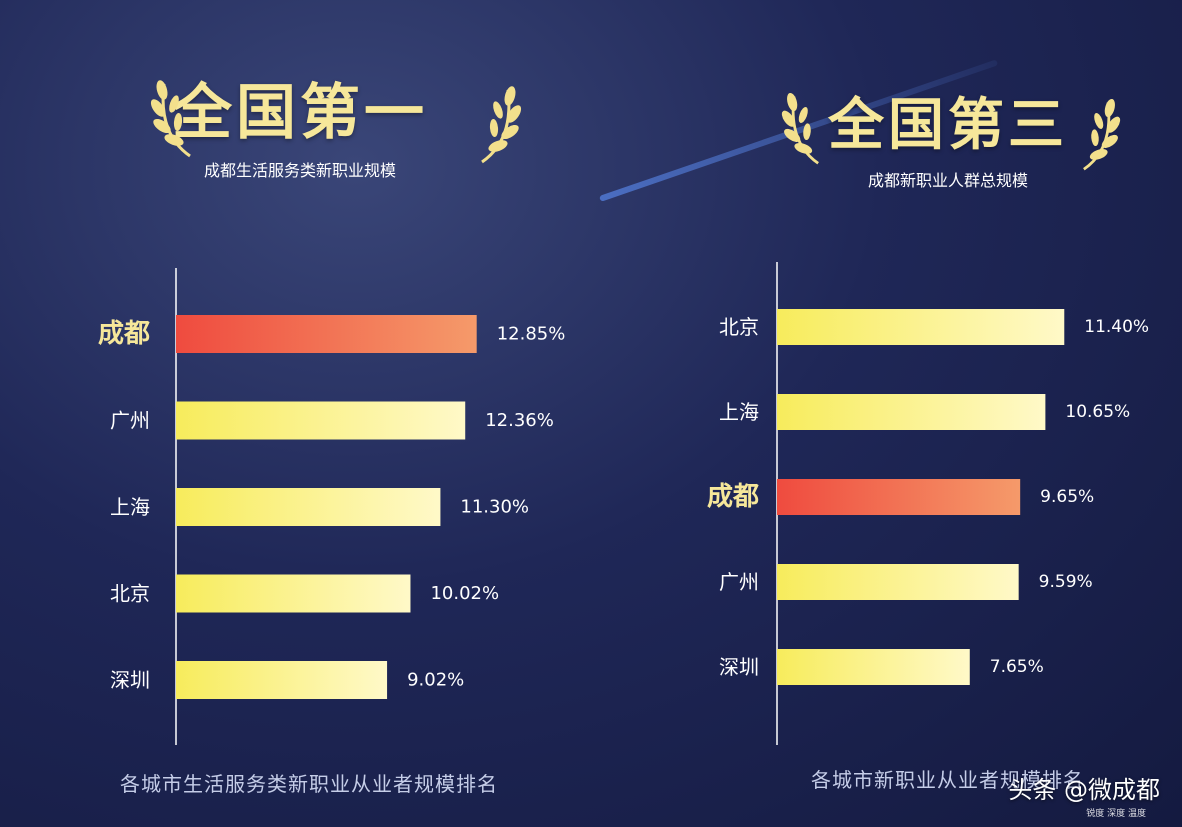 The image size is (1182, 827). I want to click on right-headline: 全国第三, so click(948, 125).